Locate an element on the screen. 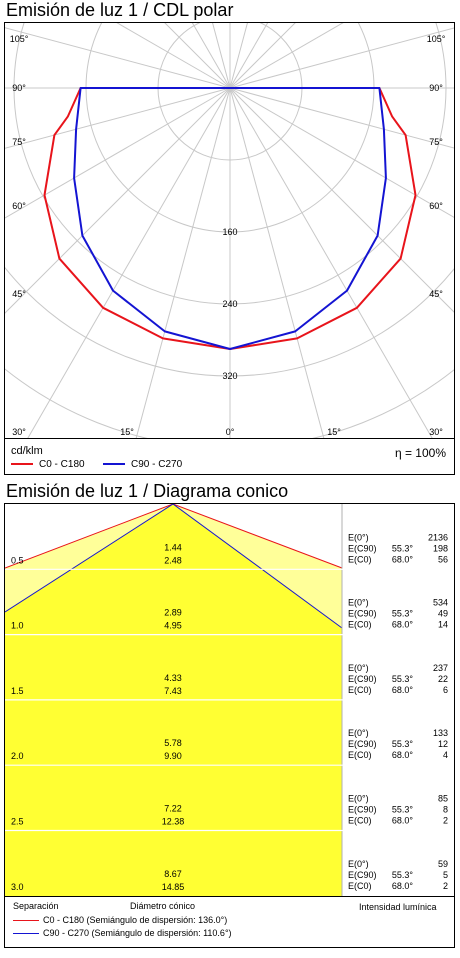 The height and width of the screenshot is (958, 460). polar-radial-label: 240 is located at coordinates (229, 304).